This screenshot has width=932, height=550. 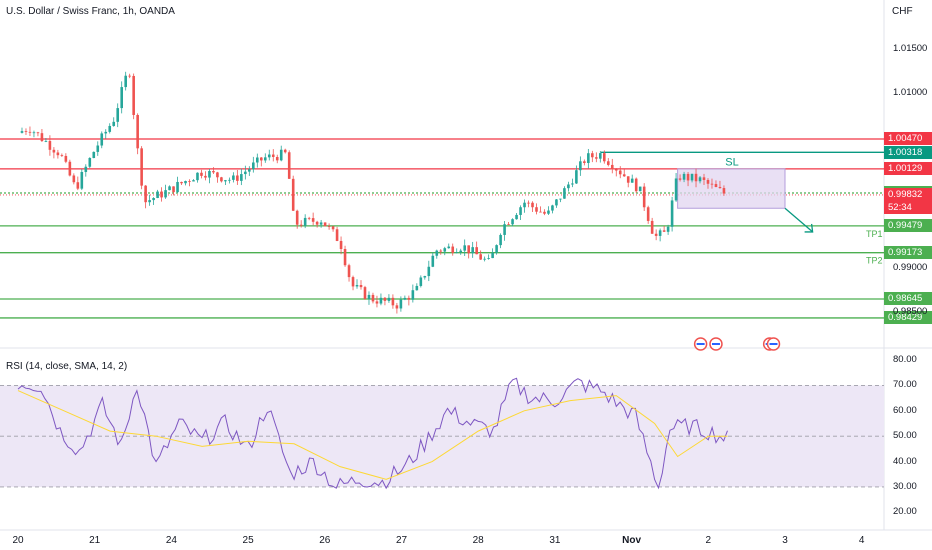 I want to click on price-tick-1: 1.01000, so click(x=910, y=92).